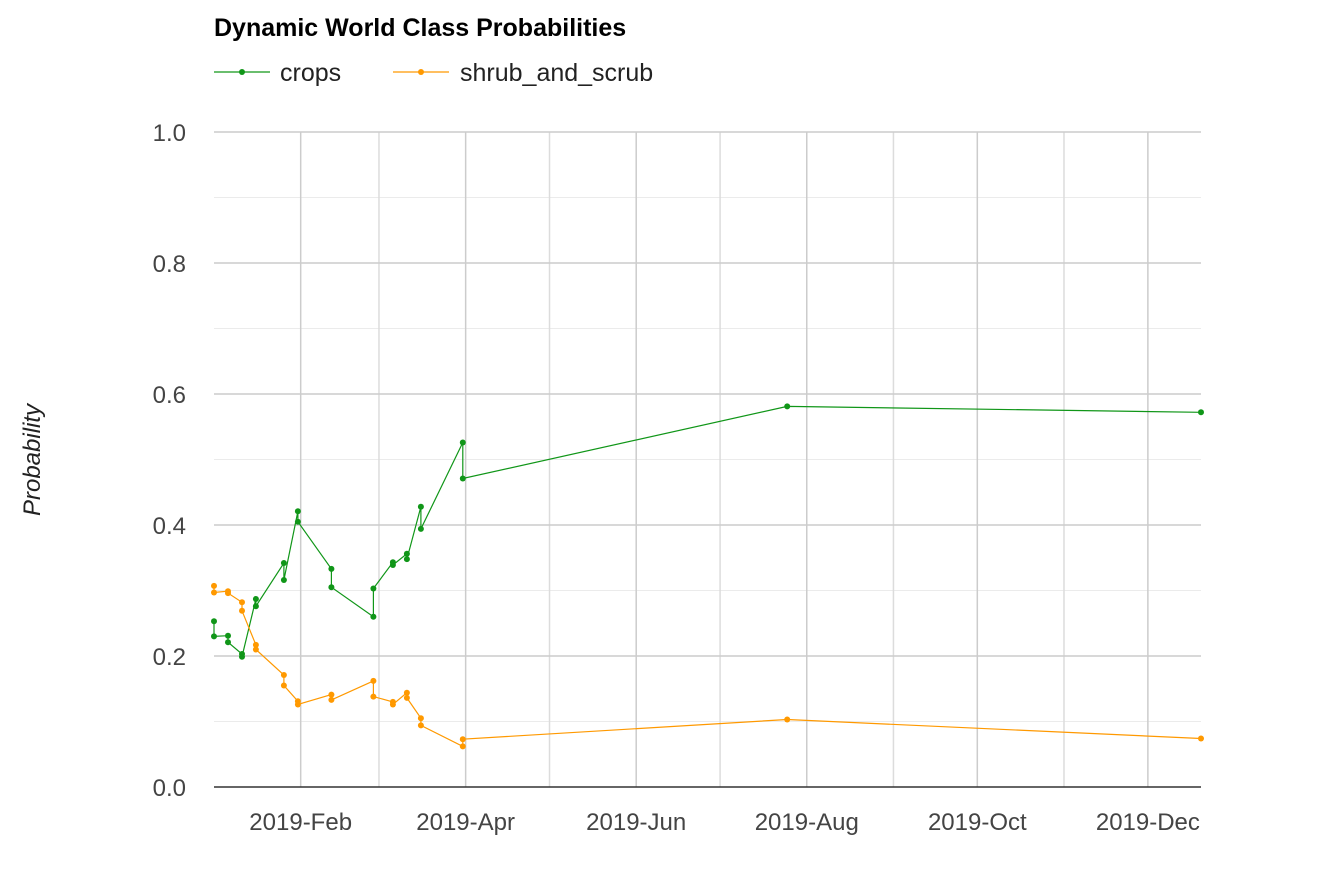 Image resolution: width=1330 pixels, height=888 pixels. Describe the element at coordinates (556, 73) in the screenshot. I see `legend-label-shrub-and-scrub: shrub_and_scrub` at that location.